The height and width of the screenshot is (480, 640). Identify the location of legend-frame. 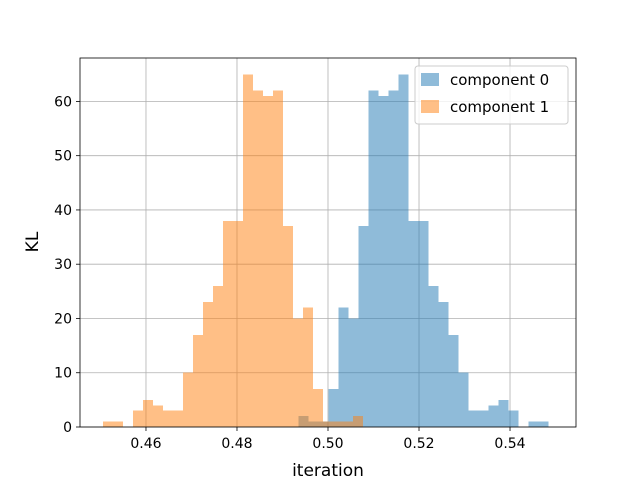
(491, 95).